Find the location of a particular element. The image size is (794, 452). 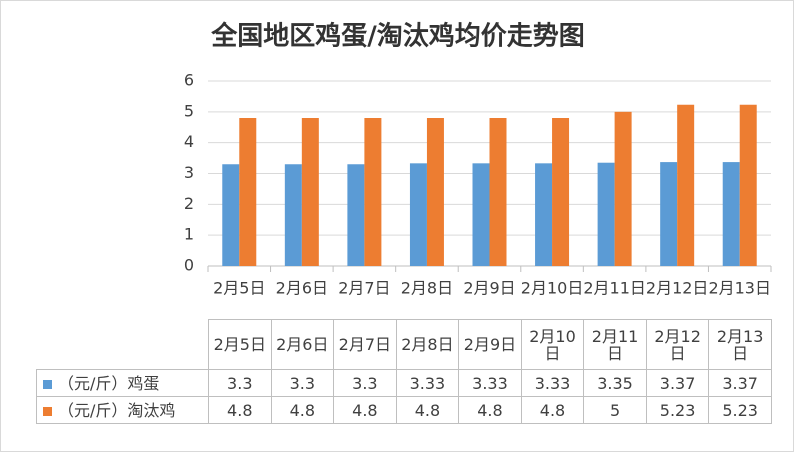

y-tick-label: 5 is located at coordinates (189, 110).